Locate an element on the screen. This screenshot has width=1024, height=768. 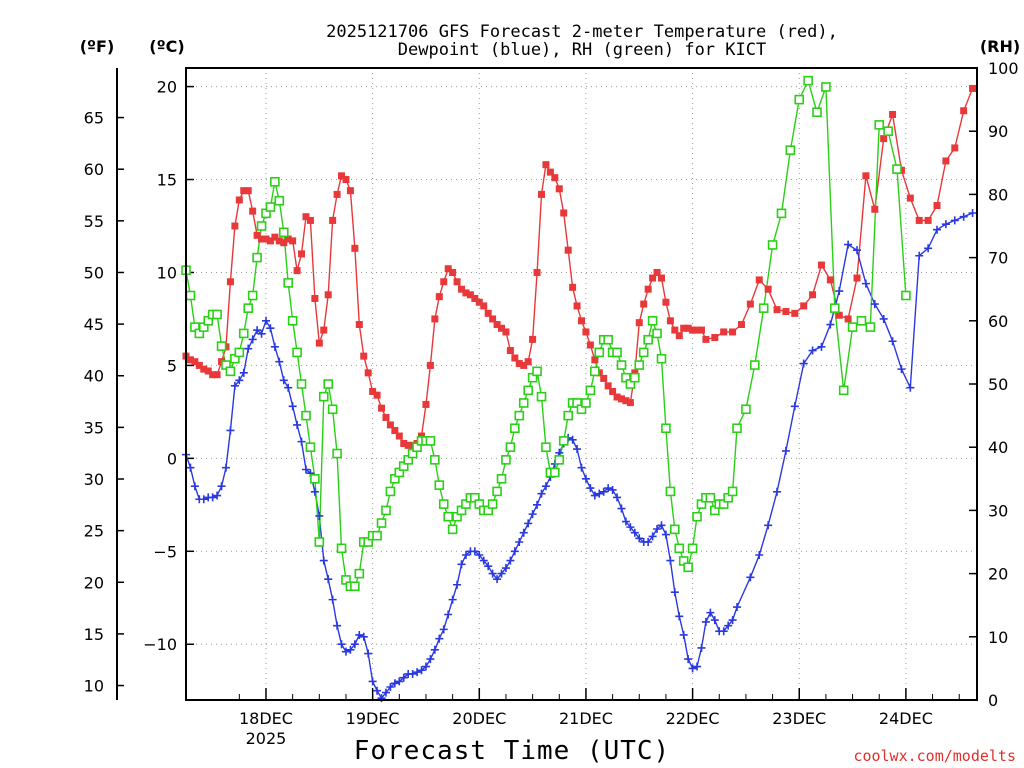
date-tick-label: 22DEC is located at coordinates (693, 718).